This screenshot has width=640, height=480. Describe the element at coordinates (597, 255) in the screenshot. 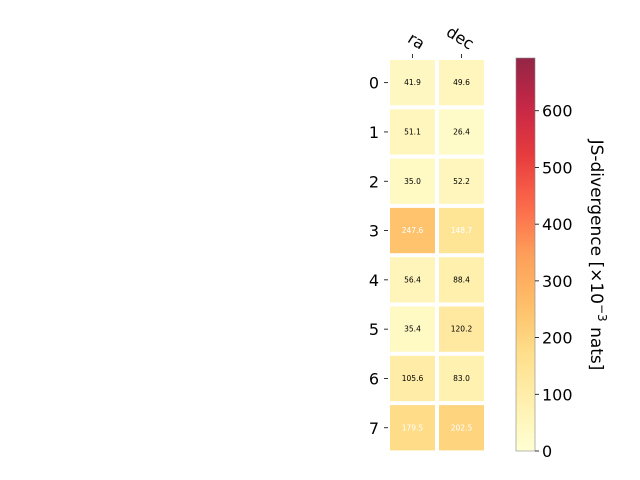

I see `colorbar-label: JS-divergence [×10−3 nats]` at that location.